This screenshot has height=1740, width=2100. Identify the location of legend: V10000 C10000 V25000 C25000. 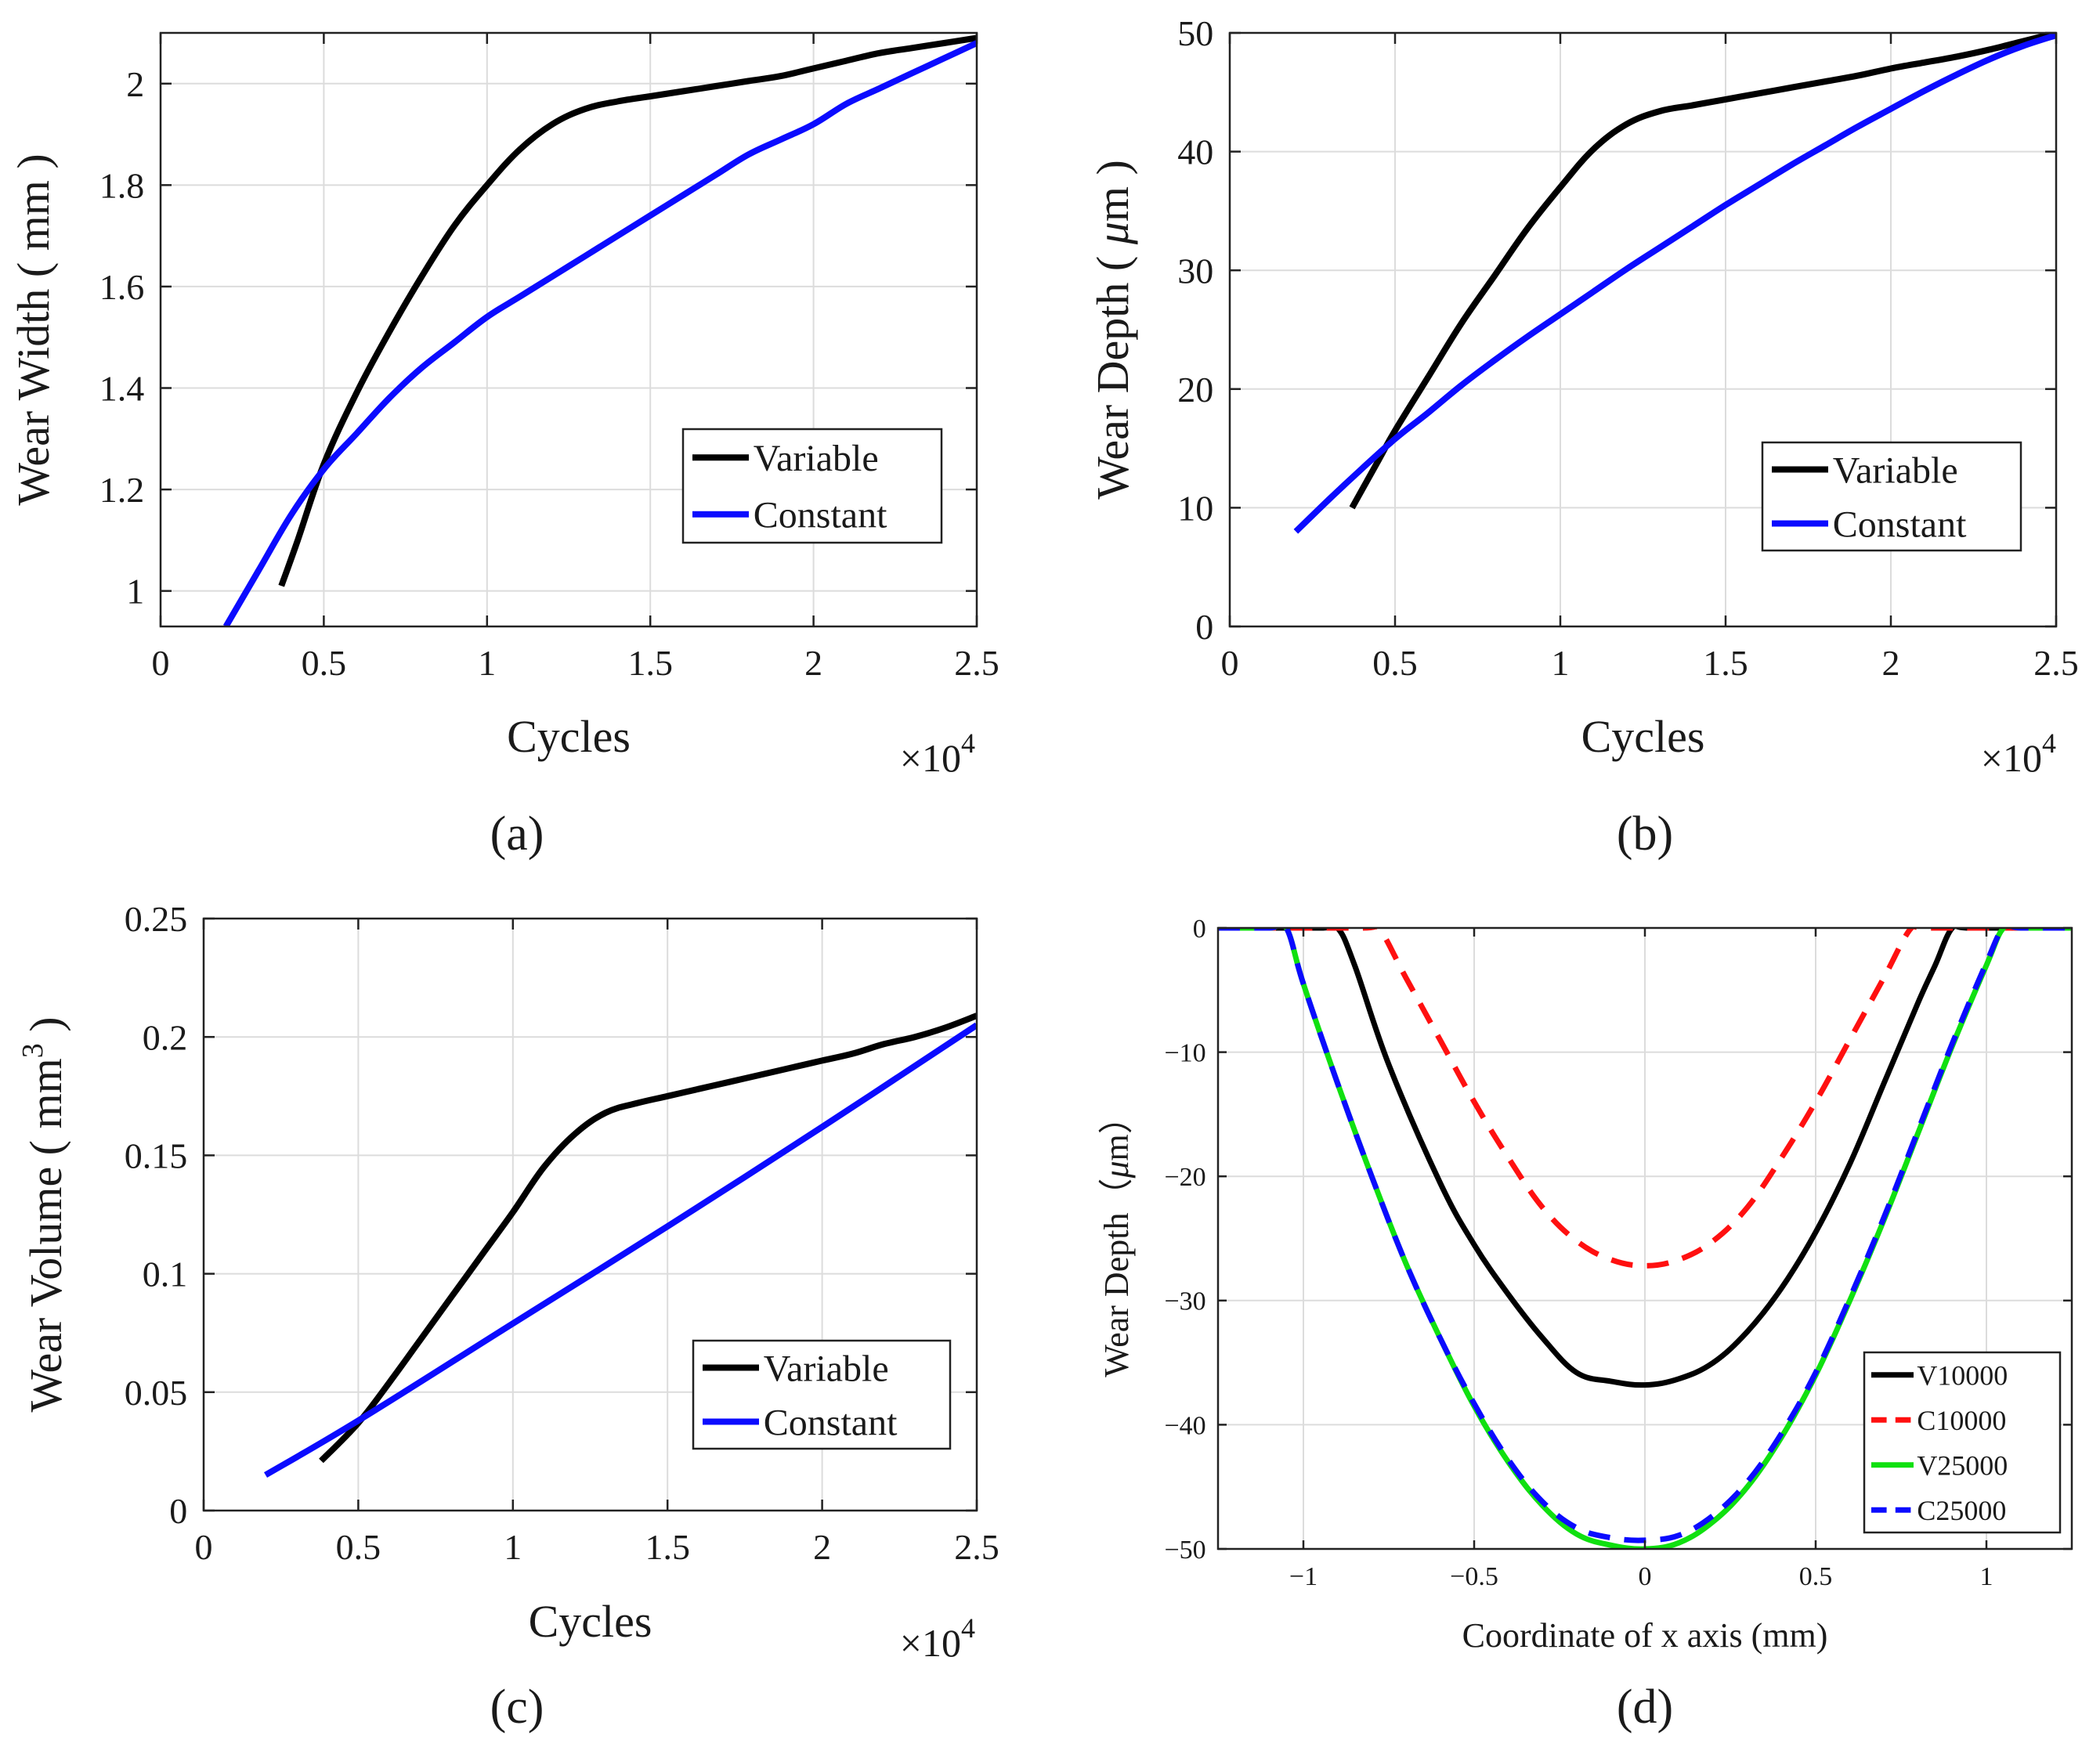
(1962, 1442).